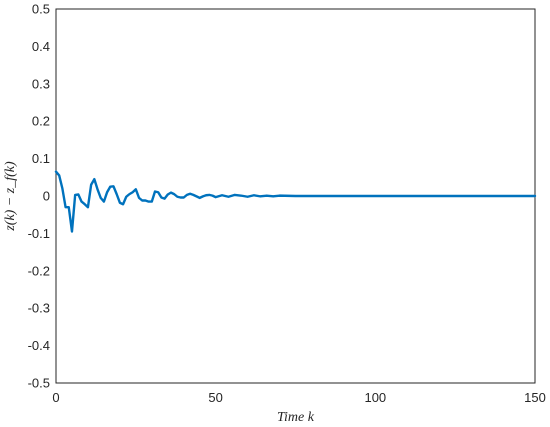 This screenshot has height=427, width=550. I want to click on y-tick-label: 0.1, so click(41, 158).